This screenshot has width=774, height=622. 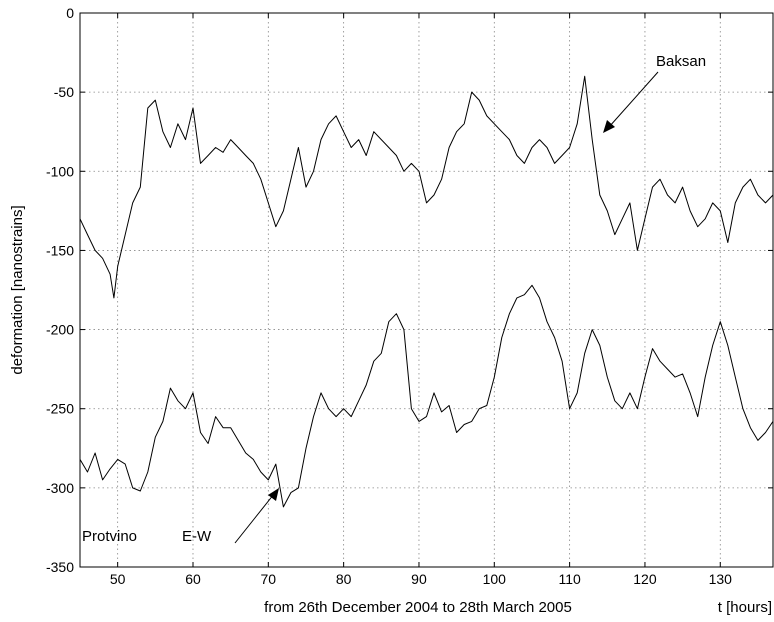 I want to click on x-tick-label: 100, so click(x=495, y=579).